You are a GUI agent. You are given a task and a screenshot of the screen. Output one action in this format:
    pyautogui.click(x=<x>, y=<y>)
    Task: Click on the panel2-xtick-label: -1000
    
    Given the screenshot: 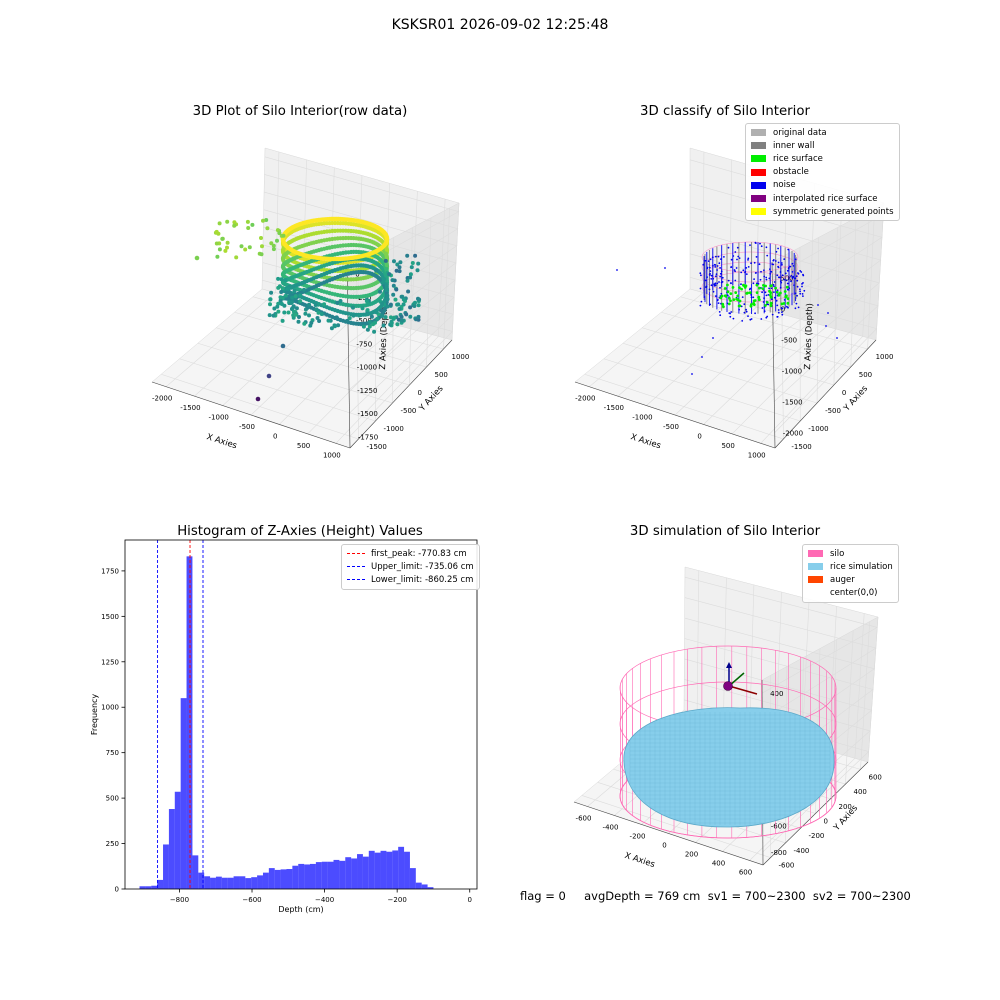 What is the action you would take?
    pyautogui.click(x=642, y=418)
    